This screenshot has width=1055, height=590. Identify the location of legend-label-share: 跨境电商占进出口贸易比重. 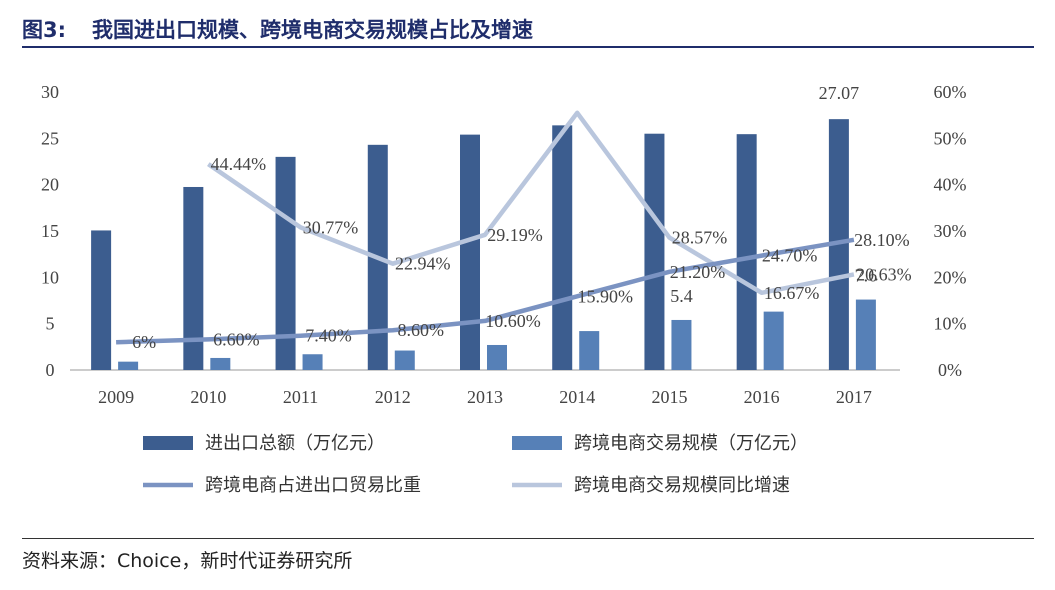
(313, 485).